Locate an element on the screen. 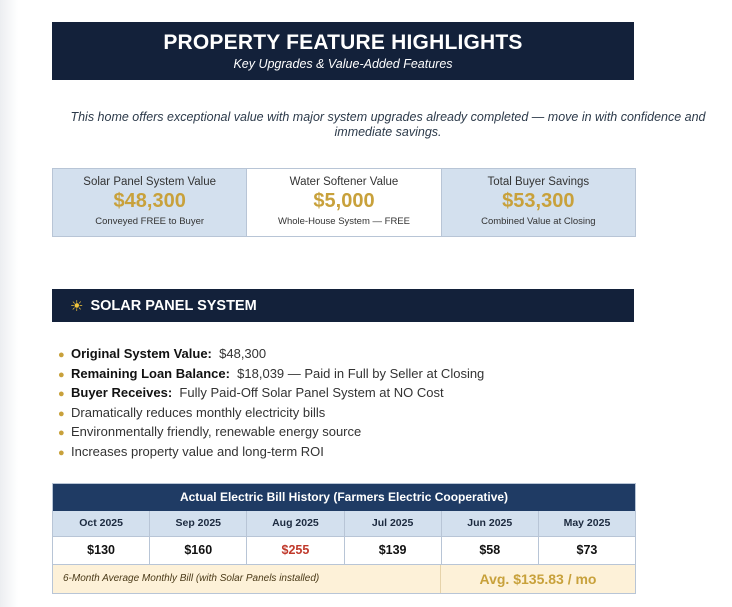 The height and width of the screenshot is (607, 732). stat-value: $48,300 is located at coordinates (149, 201).